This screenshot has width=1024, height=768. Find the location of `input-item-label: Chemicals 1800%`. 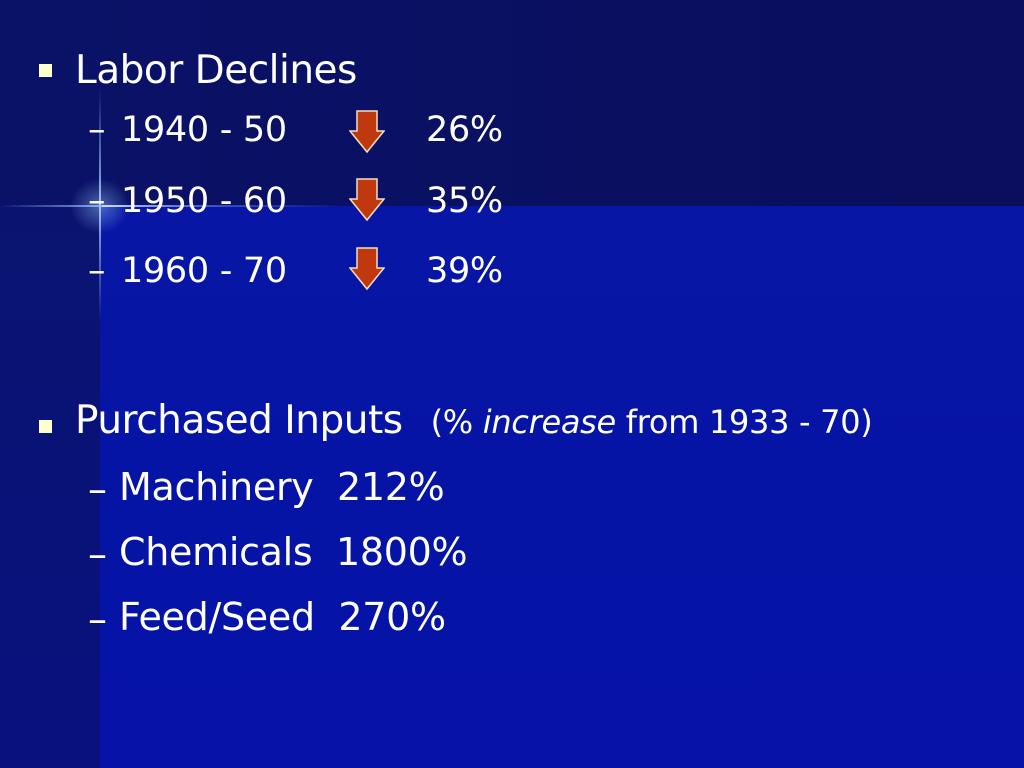

input-item-label: Chemicals 1800% is located at coordinates (293, 552).